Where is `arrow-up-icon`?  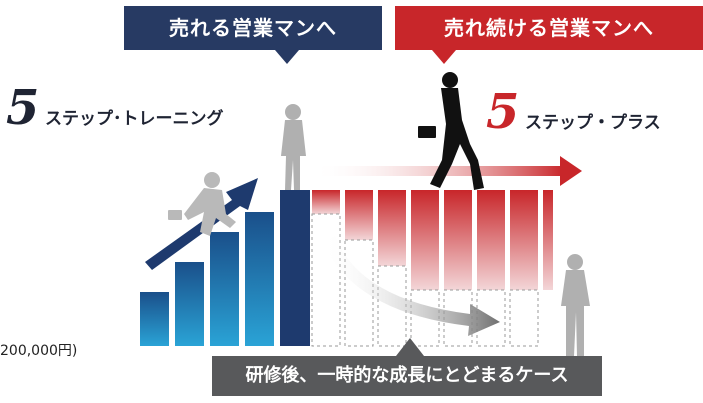 arrow-up-icon is located at coordinates (201, 224).